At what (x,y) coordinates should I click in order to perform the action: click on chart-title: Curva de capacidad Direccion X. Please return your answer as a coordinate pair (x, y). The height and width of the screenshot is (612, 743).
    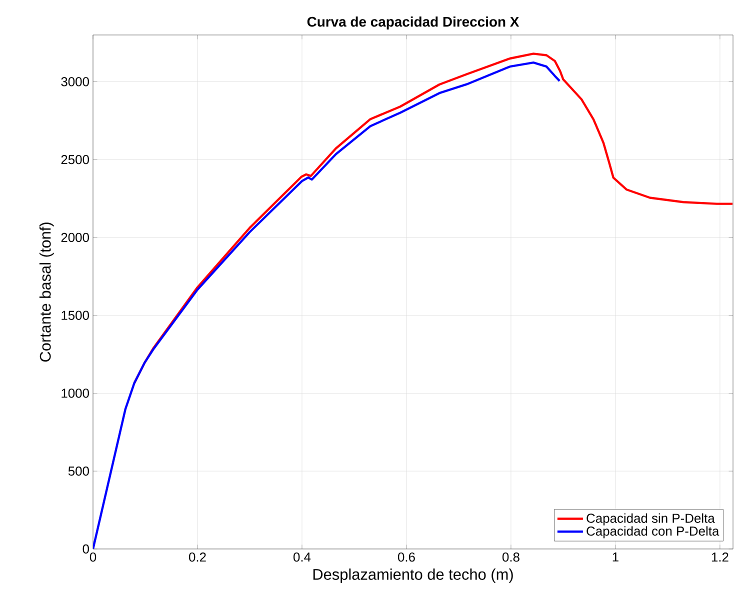
    Looking at the image, I should click on (413, 23).